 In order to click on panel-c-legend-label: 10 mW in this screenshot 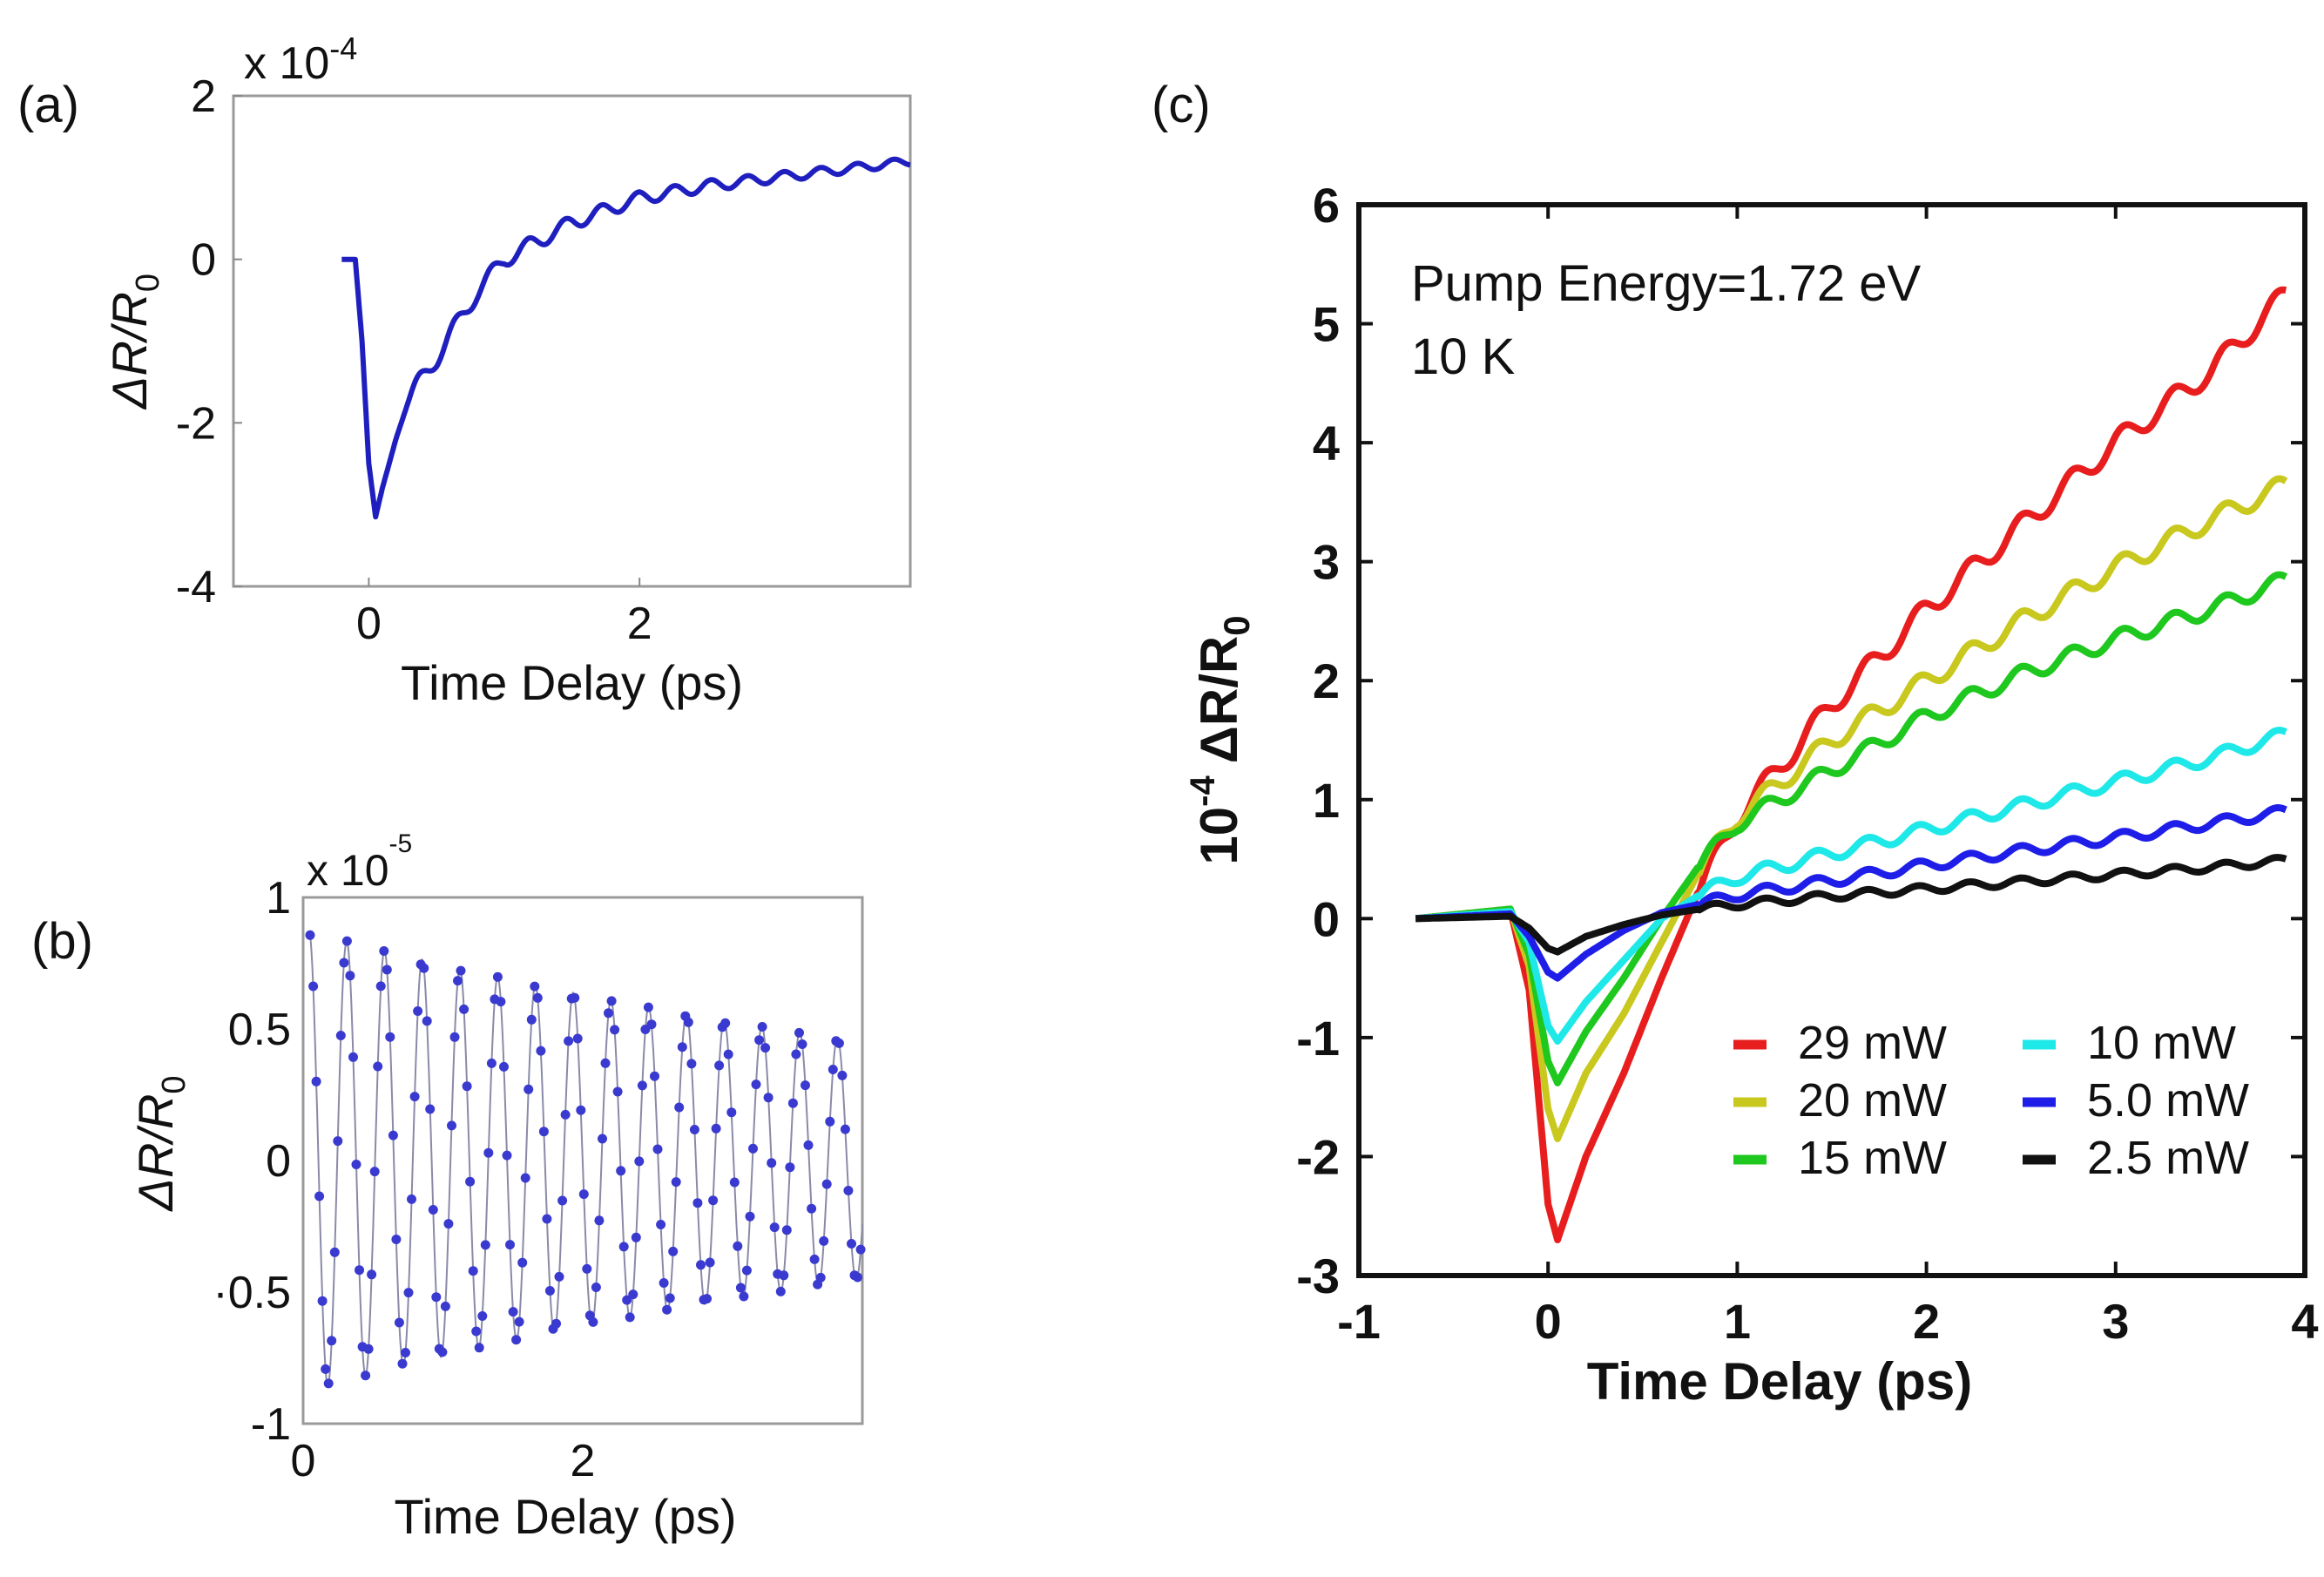, I will do `click(2161, 1043)`.